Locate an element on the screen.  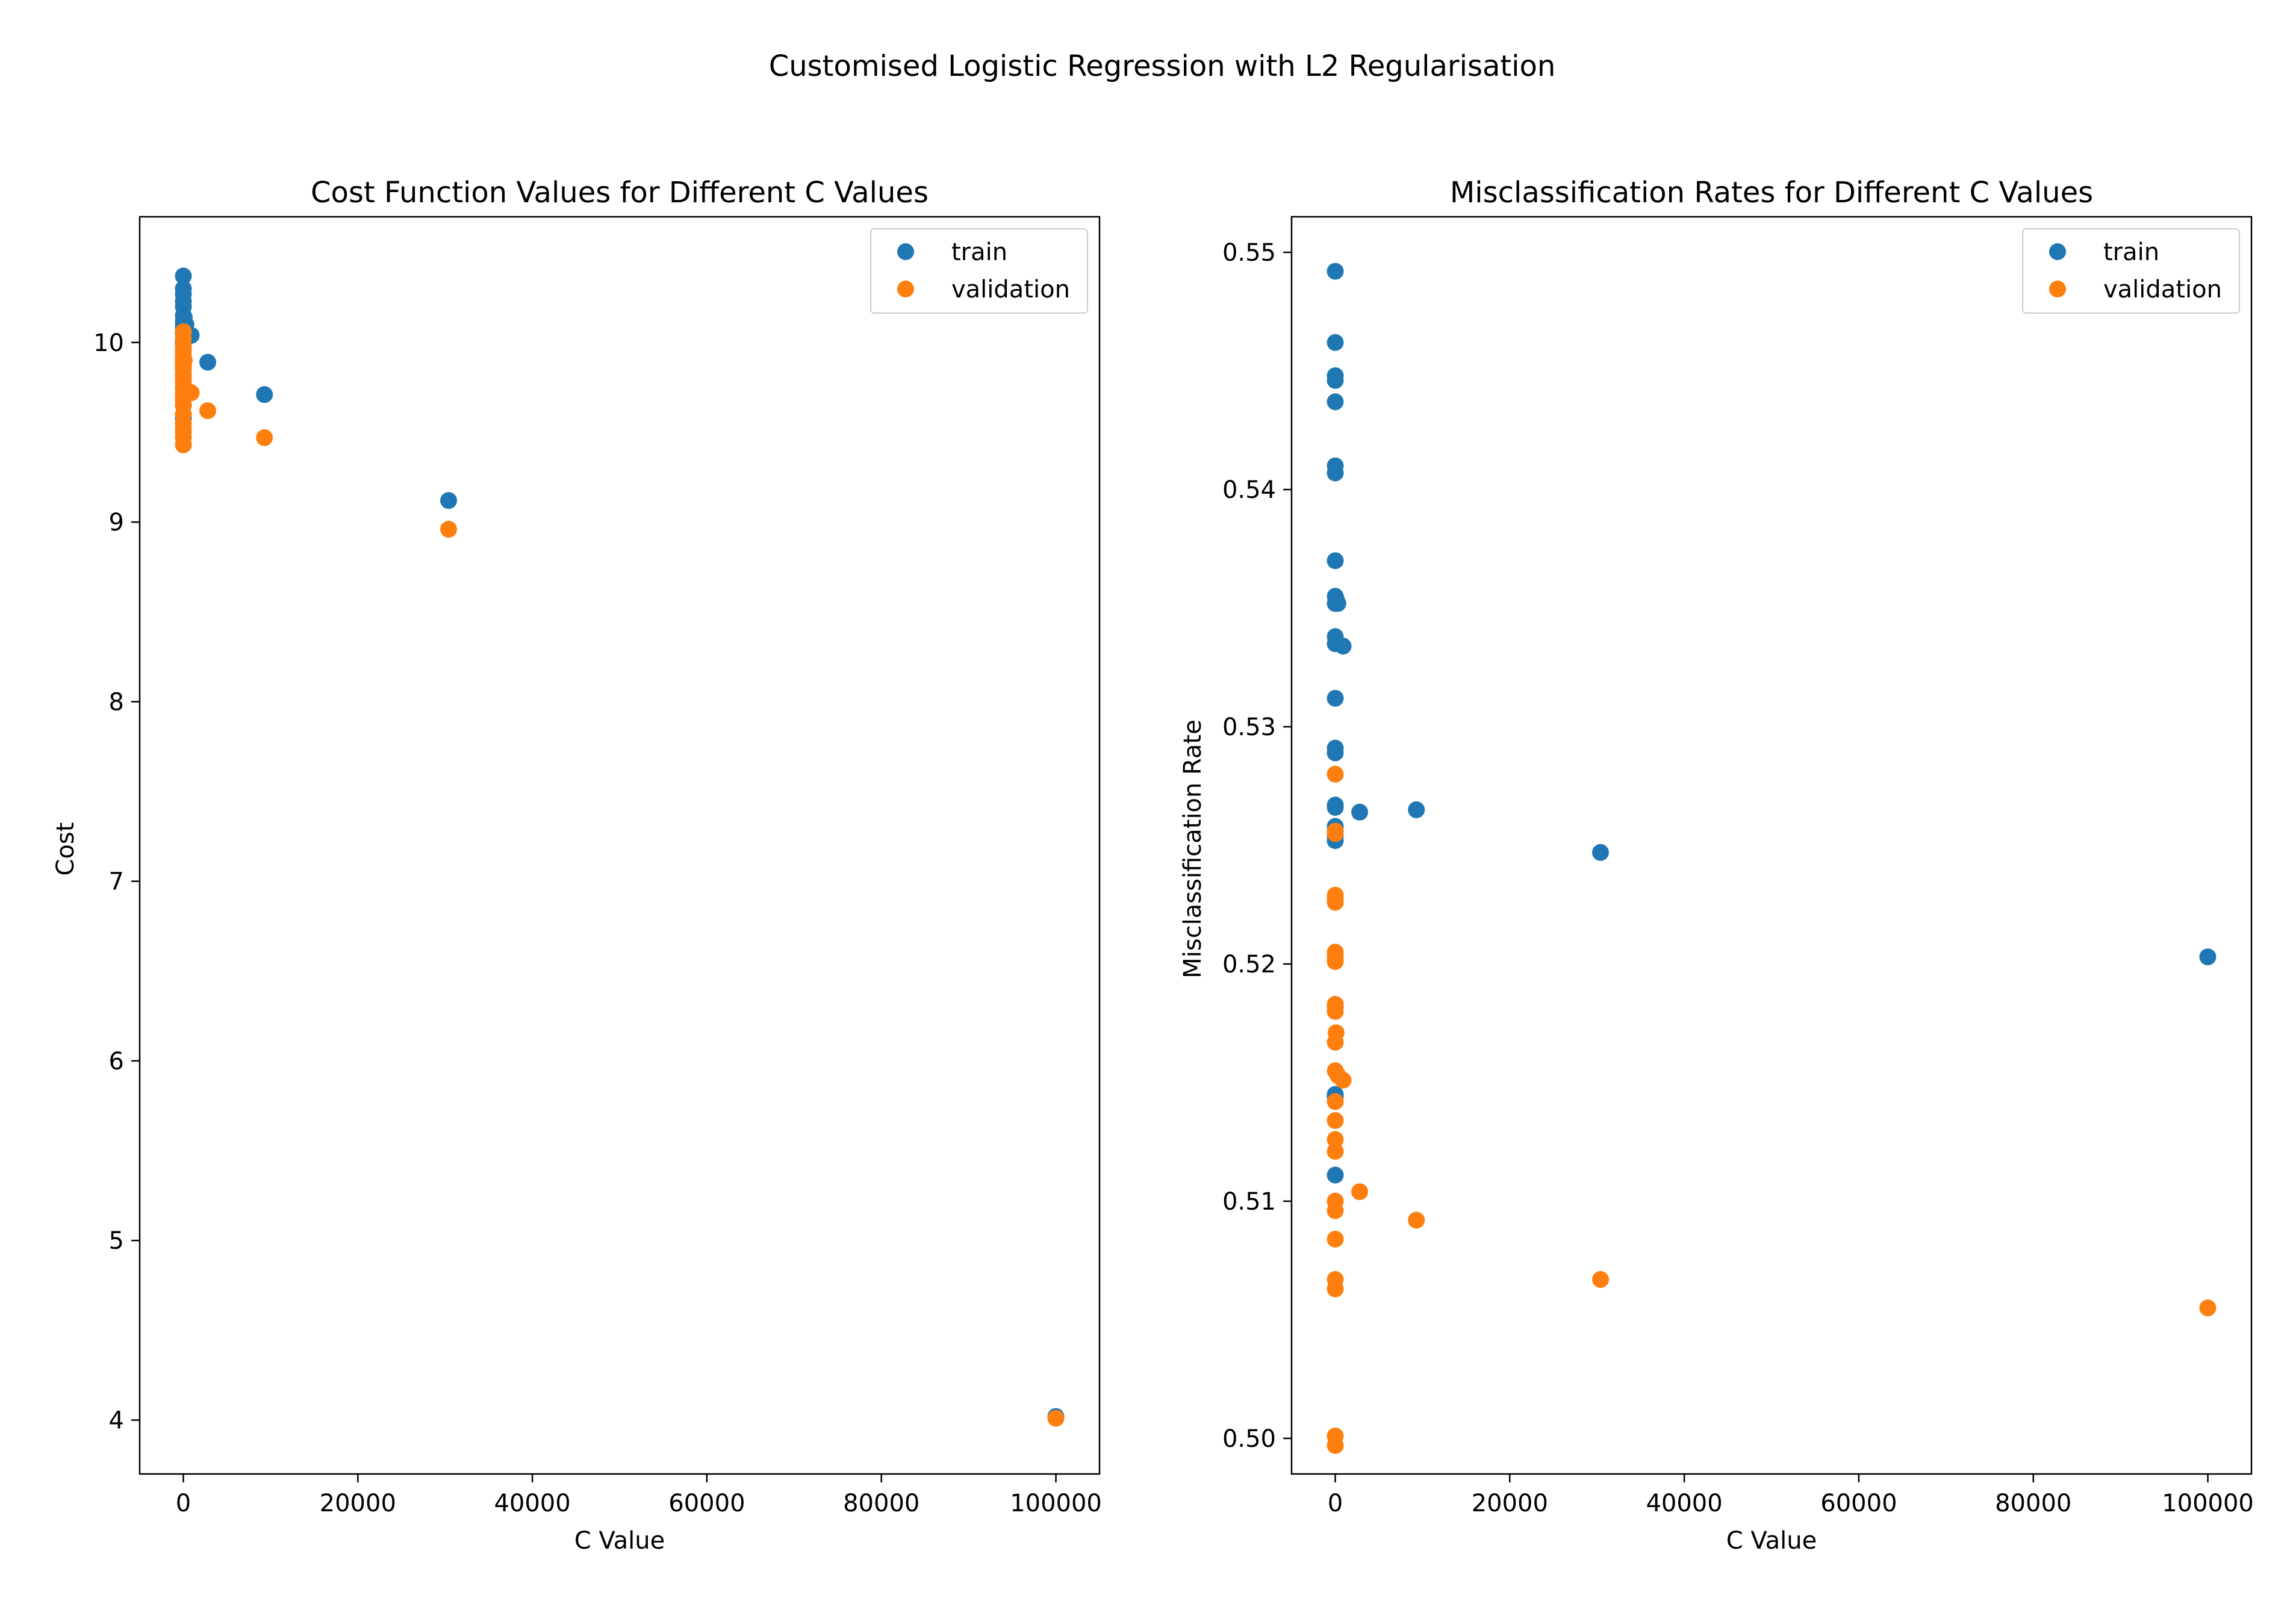
misclassification-y-tick-label: 0.54 is located at coordinates (1249, 490).